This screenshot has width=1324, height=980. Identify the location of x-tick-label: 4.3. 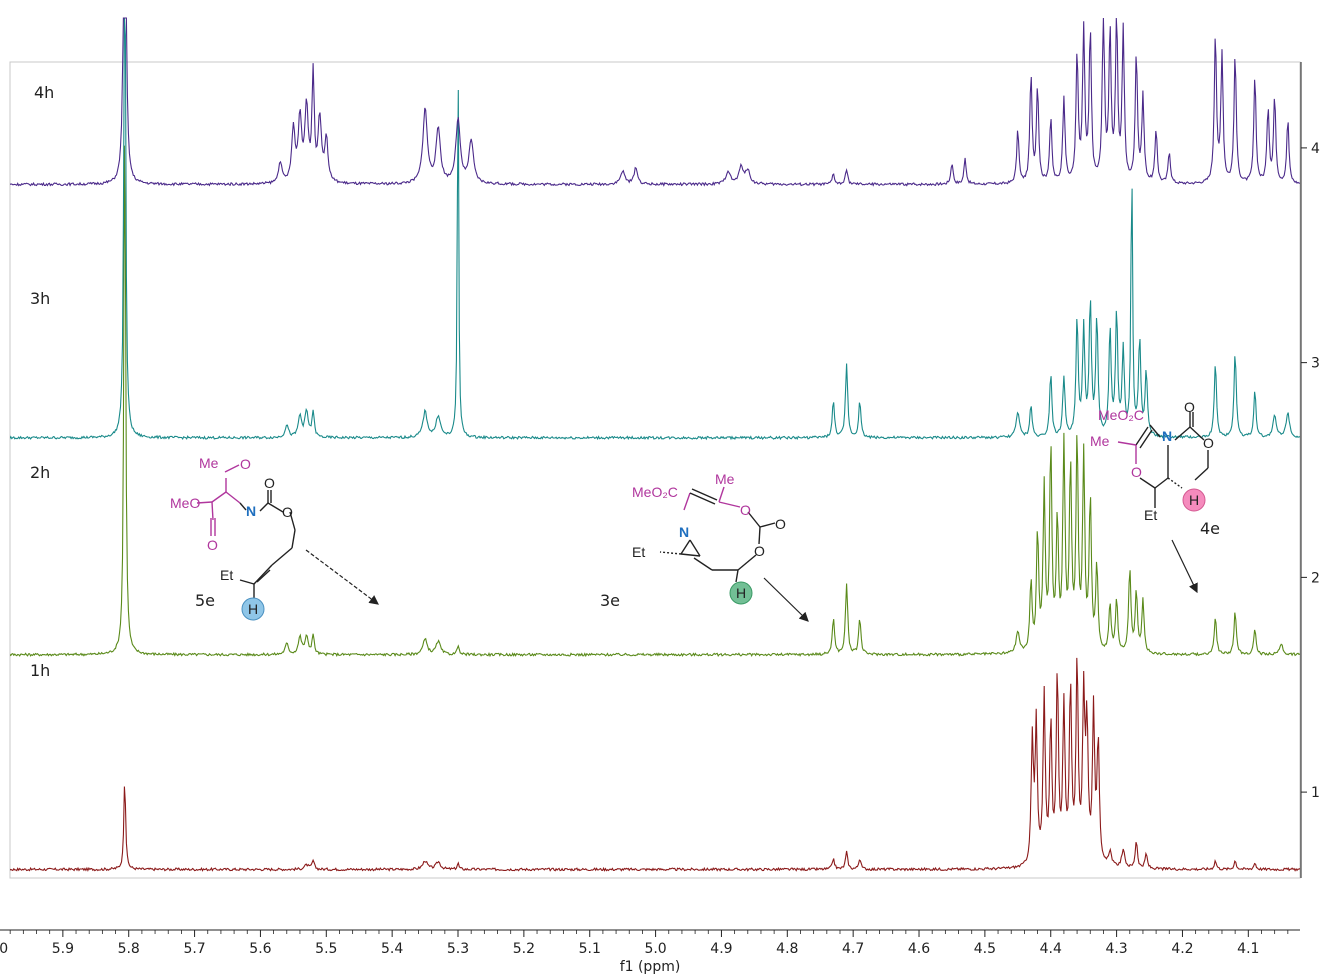
(1116, 949).